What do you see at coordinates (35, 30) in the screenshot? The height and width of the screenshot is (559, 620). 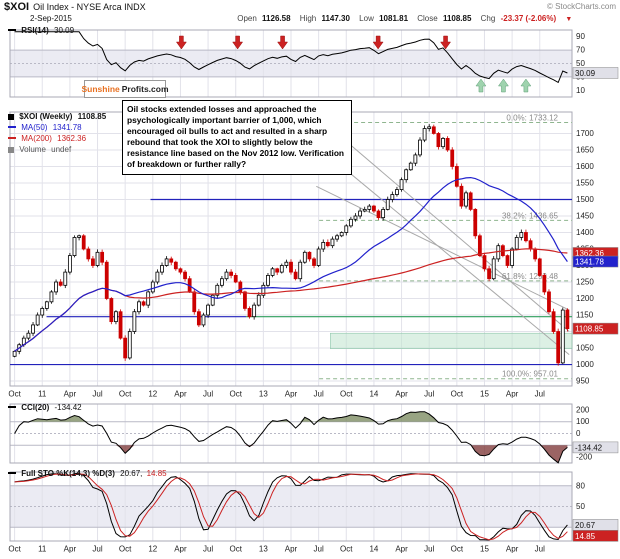 I see `rsi-label: RSI(14)` at bounding box center [35, 30].